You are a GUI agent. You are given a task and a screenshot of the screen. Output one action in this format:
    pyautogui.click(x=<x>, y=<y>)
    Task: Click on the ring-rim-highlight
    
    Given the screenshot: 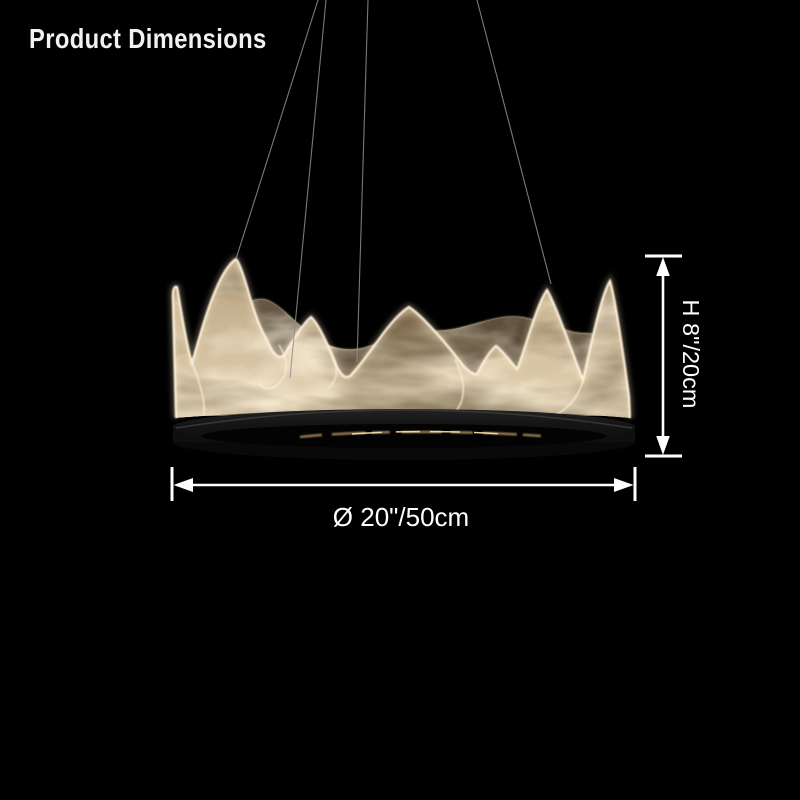 What is the action you would take?
    pyautogui.click(x=404, y=419)
    